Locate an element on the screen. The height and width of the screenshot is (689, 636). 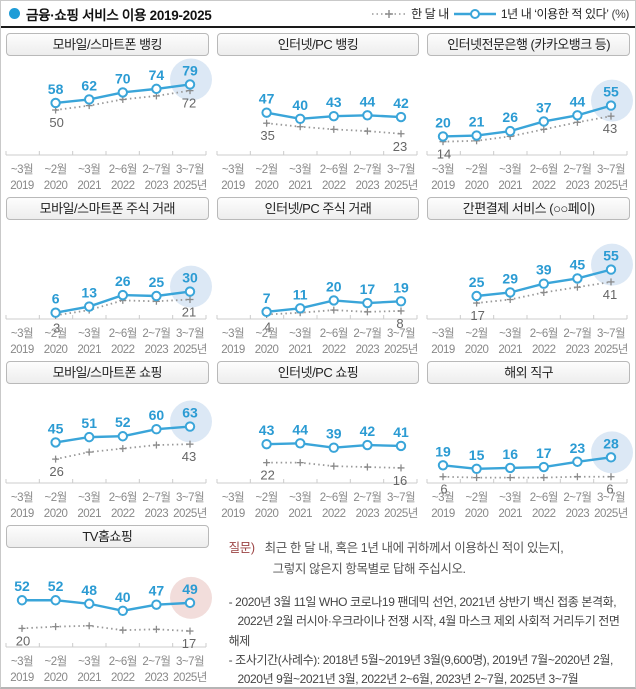
yearly-value: 30 is located at coordinates (190, 278).